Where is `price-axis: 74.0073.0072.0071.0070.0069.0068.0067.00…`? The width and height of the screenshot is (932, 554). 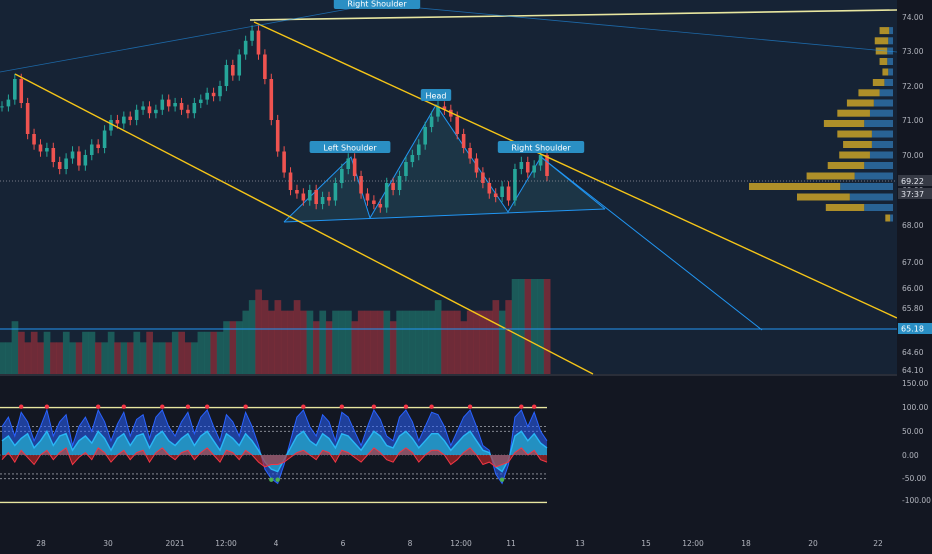 price-axis: 74.0073.0072.0071.0070.0069.0068.0067.00… is located at coordinates (914, 269).